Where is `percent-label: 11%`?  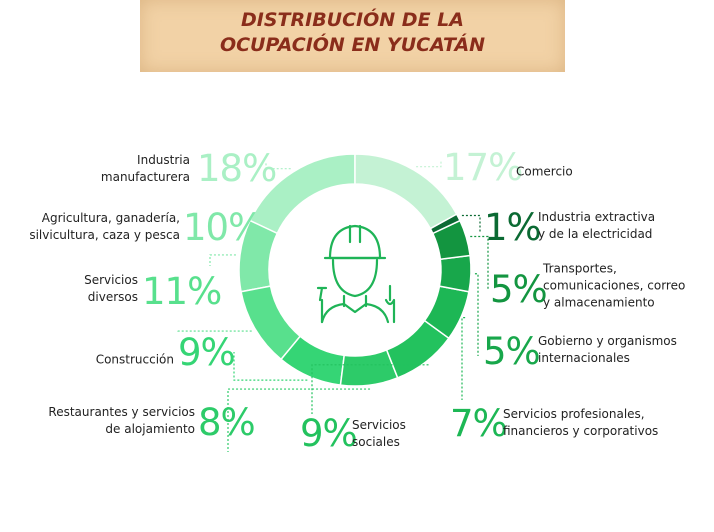 percent-label: 11% is located at coordinates (182, 291).